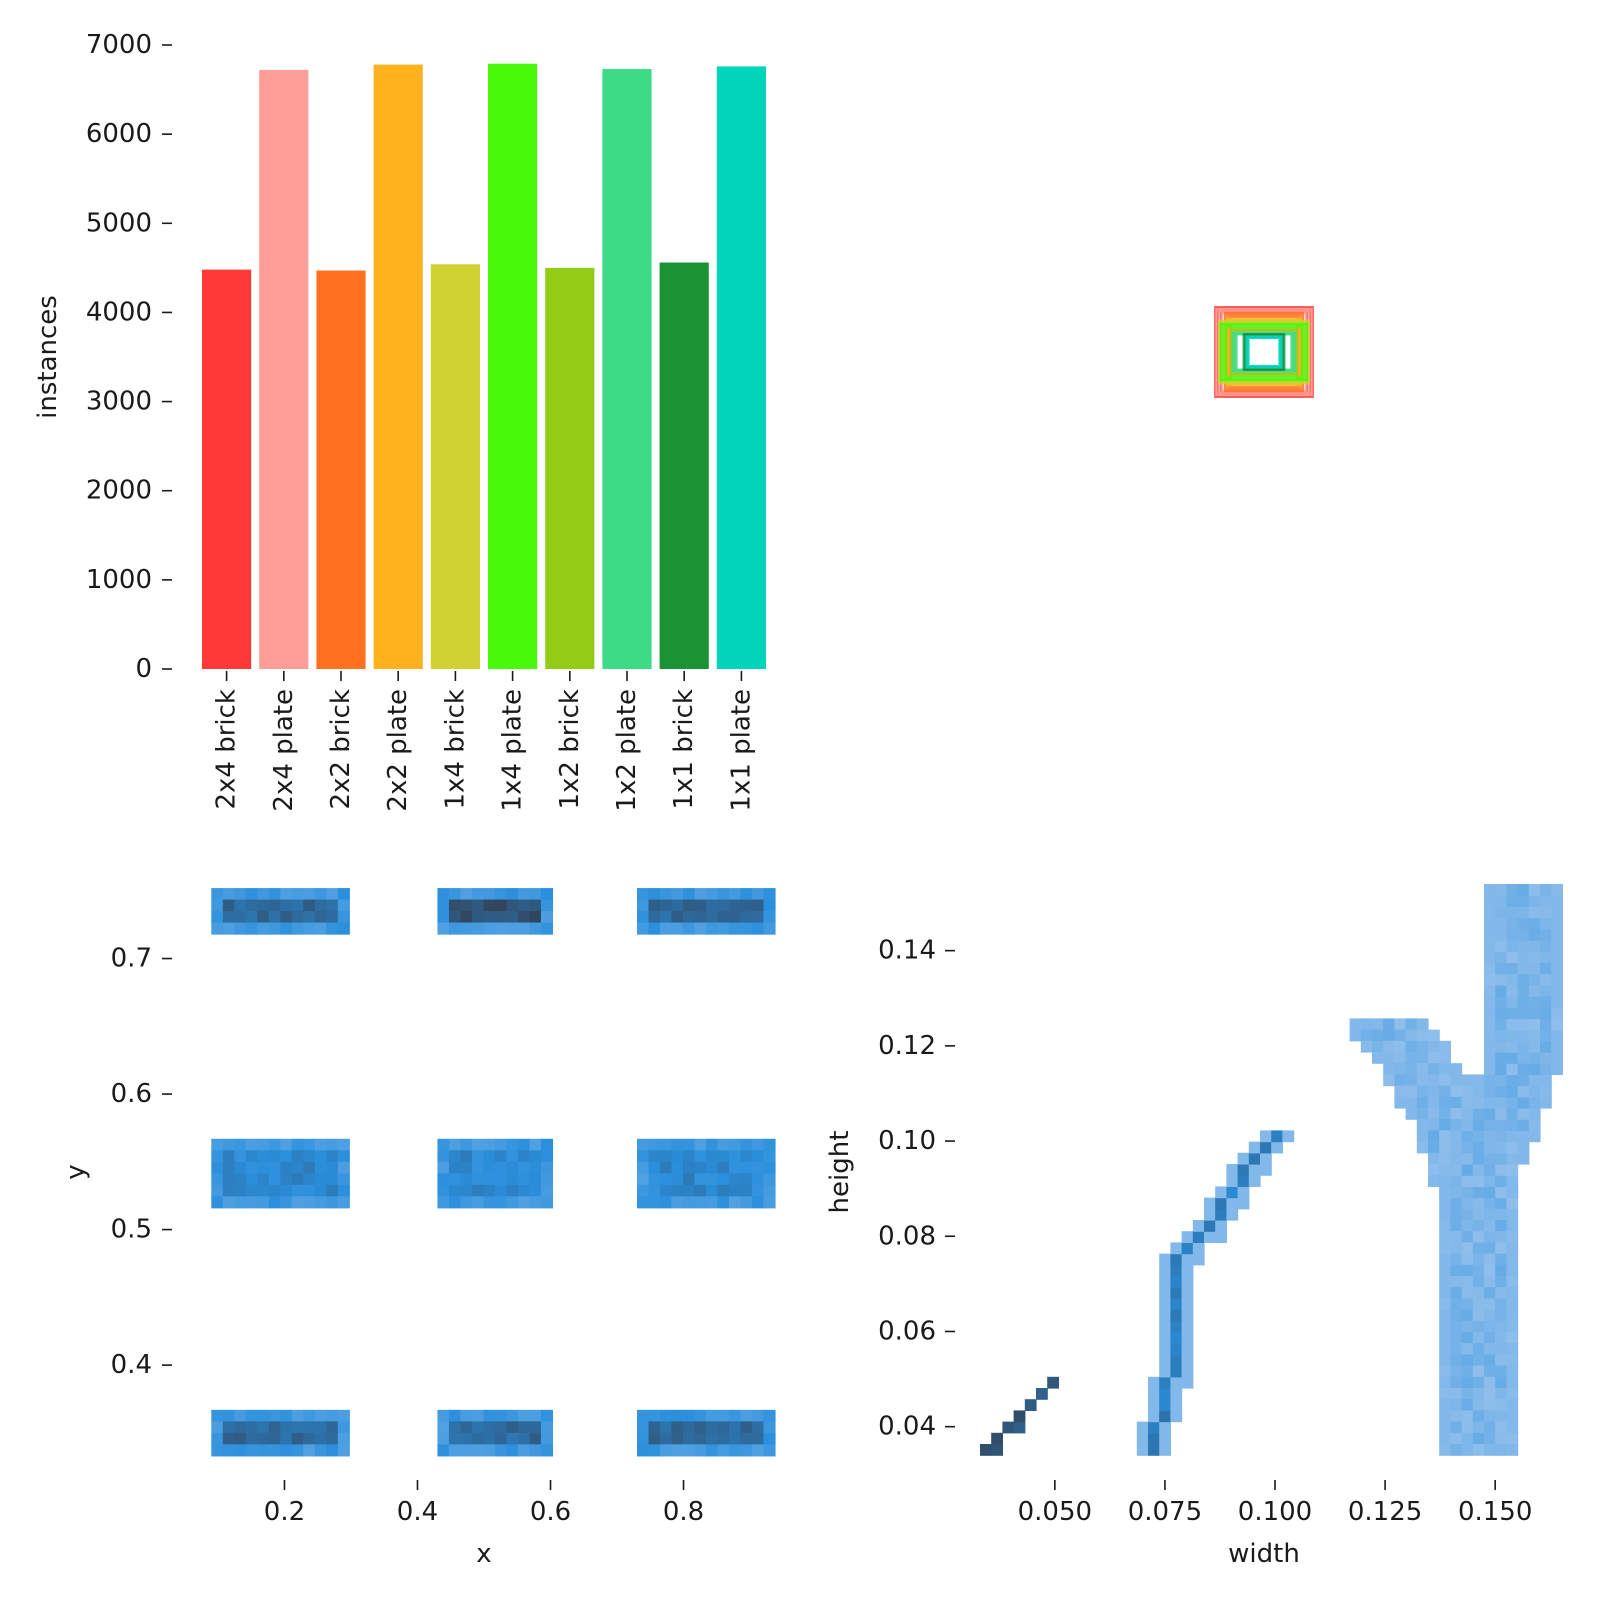 The height and width of the screenshot is (1600, 1600). I want to click on y-tick-label: 0.6, so click(131, 1094).